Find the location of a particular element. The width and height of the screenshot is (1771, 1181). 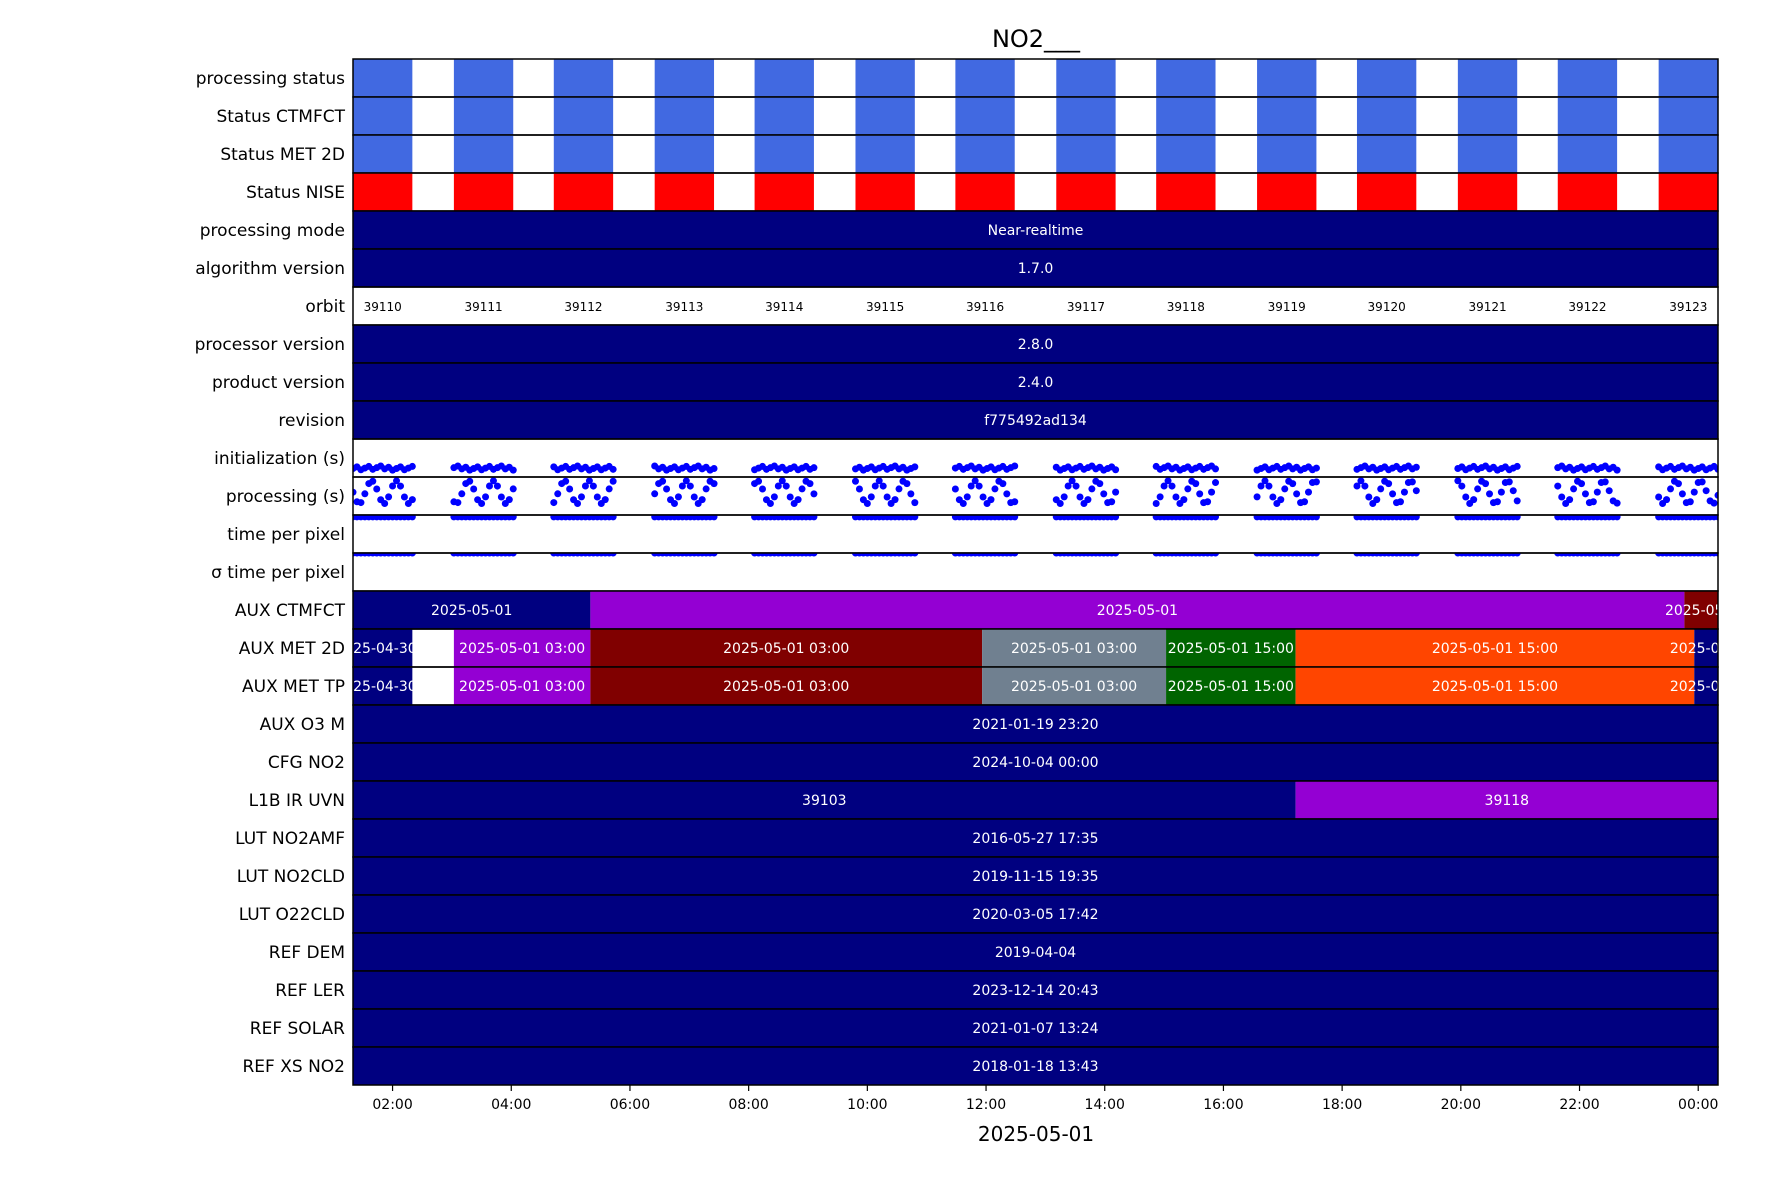

row-content: 2018-01-18 13:43 is located at coordinates (1035, 1066).